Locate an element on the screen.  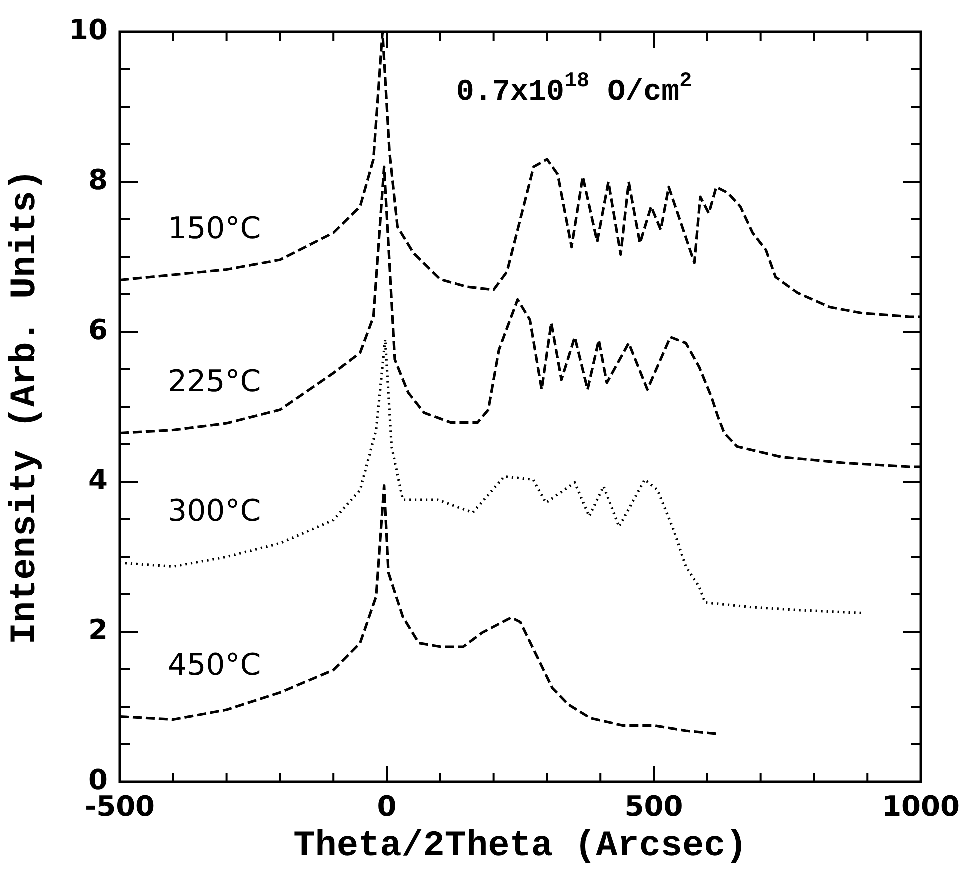
y-tick-label: 2 is located at coordinates (98, 629).